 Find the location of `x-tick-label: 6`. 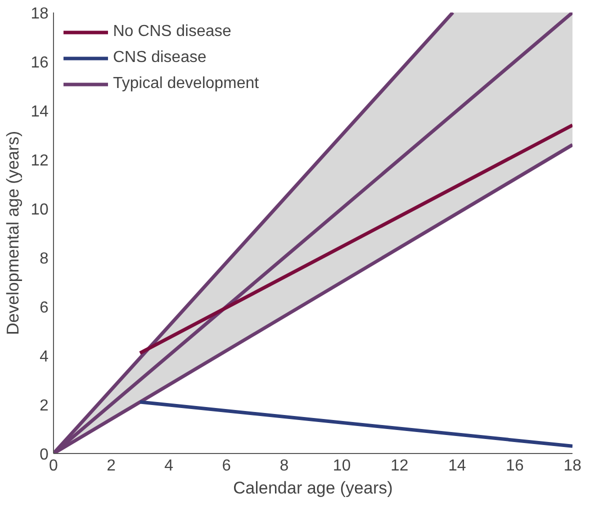

x-tick-label: 6 is located at coordinates (227, 466).